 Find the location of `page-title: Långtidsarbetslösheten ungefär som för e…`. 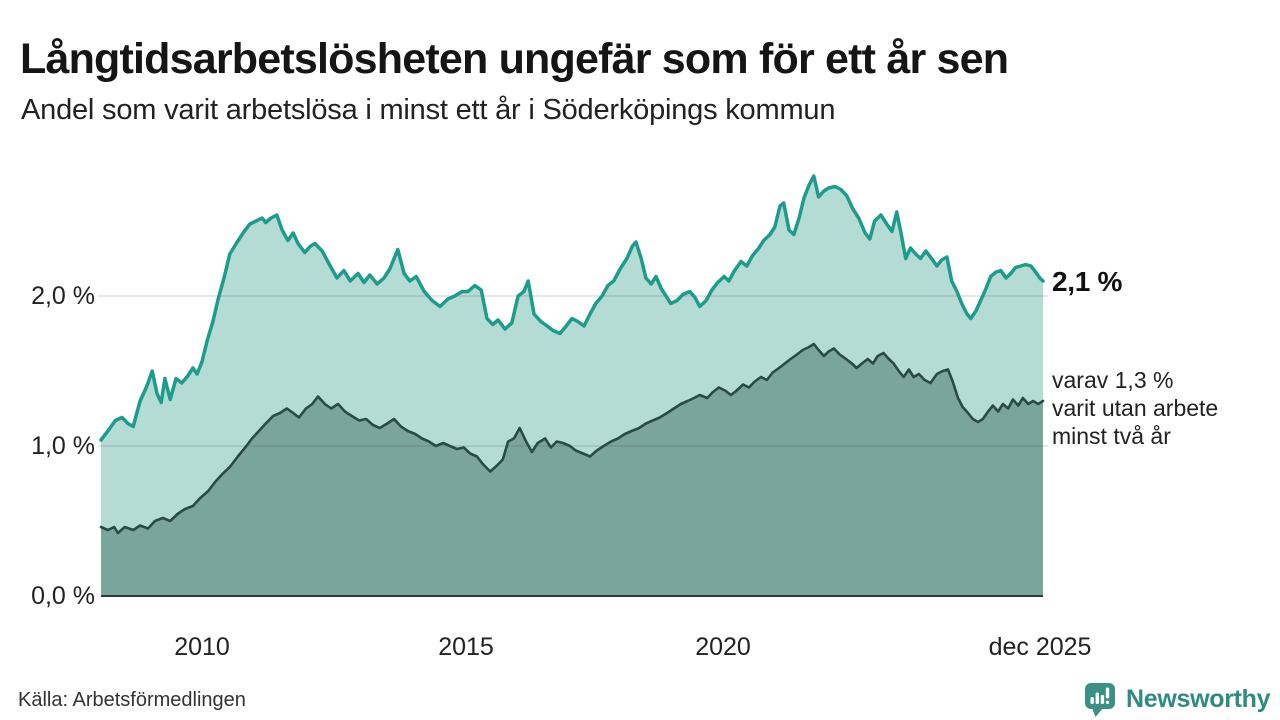

page-title: Långtidsarbetslösheten ungefär som för e… is located at coordinates (514, 58).